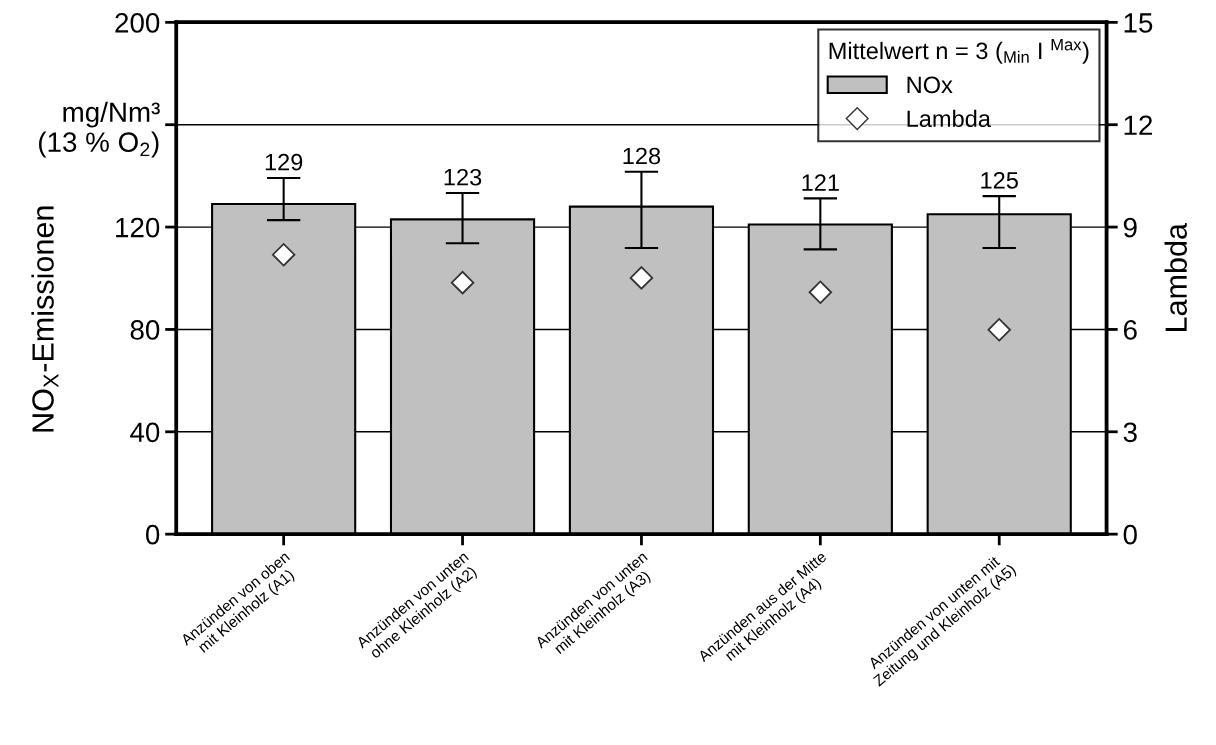  What do you see at coordinates (45, 319) in the screenshot?
I see `y-axis-title: NO$_{X}$-Emissionen` at bounding box center [45, 319].